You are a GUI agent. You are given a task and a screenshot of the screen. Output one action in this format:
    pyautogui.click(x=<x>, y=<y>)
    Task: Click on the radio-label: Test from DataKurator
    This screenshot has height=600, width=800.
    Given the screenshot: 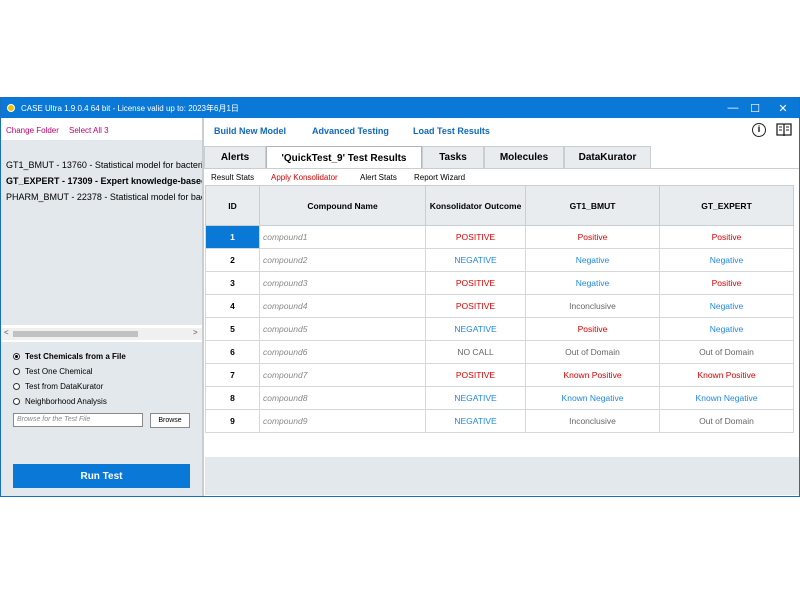 What is the action you would take?
    pyautogui.click(x=64, y=386)
    